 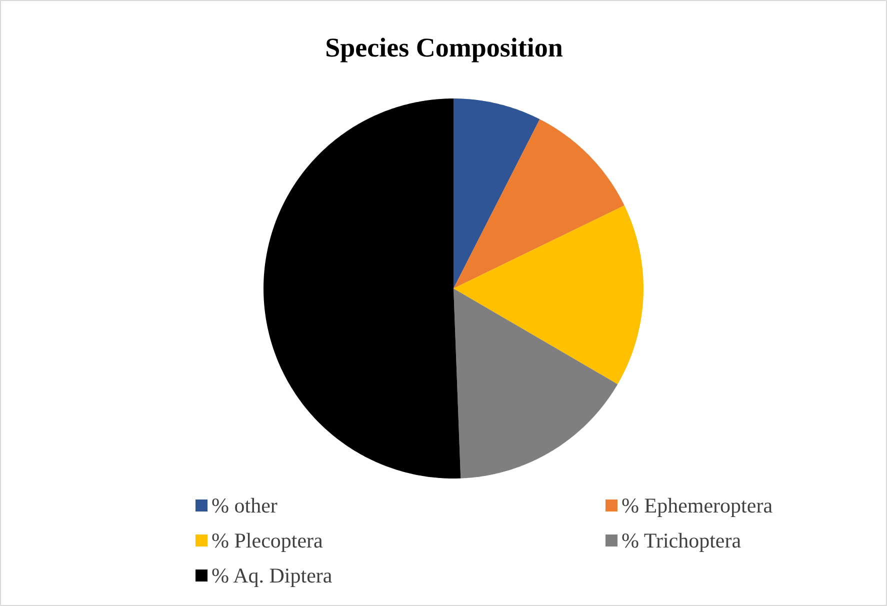 I want to click on legend-label: % other, so click(x=245, y=506).